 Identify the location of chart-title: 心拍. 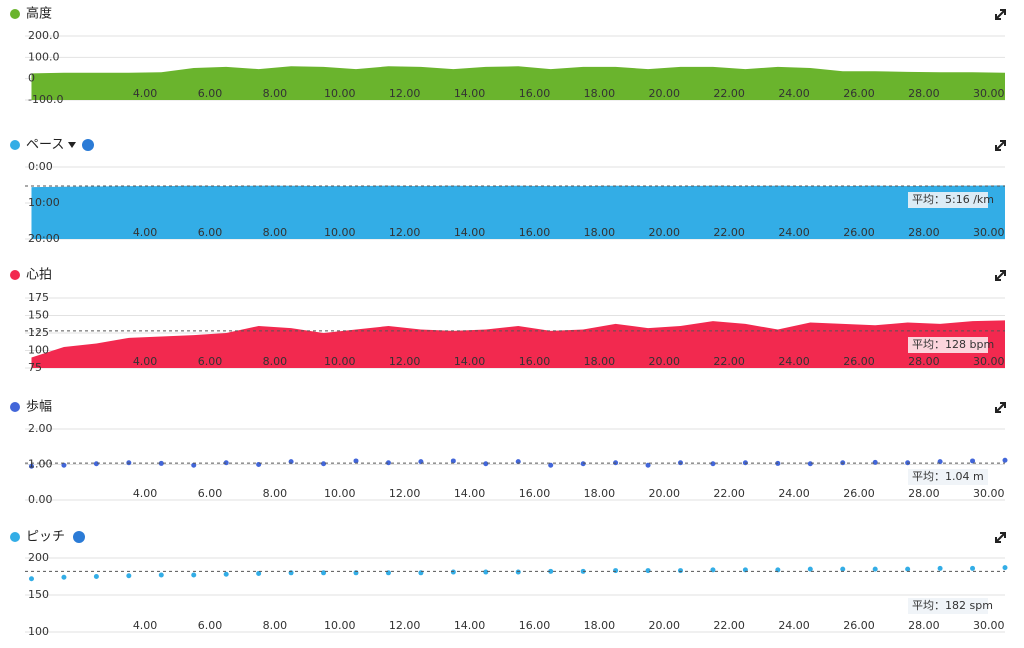
(39, 275).